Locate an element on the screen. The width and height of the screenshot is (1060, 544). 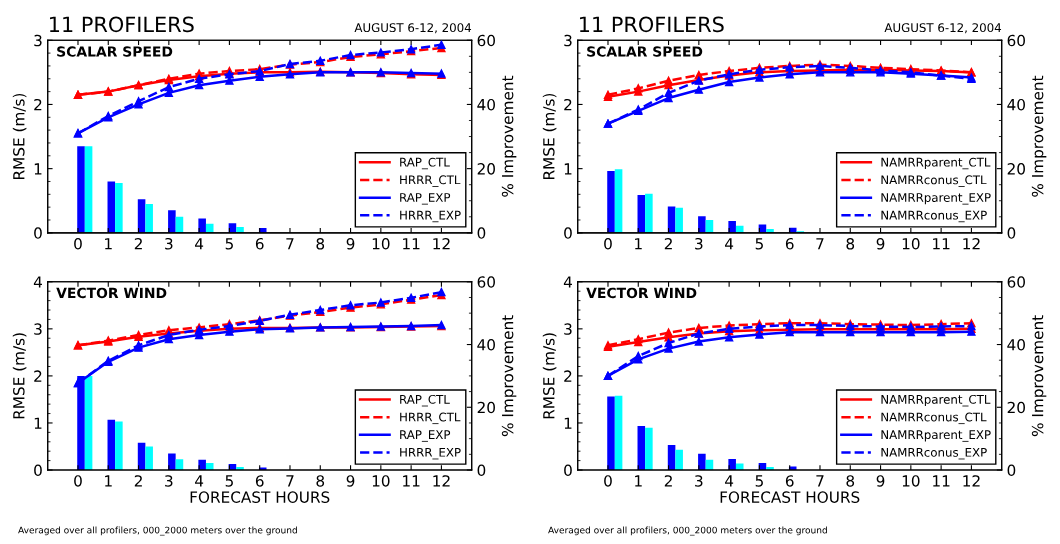
annotation: SCALAR SPEED is located at coordinates (645, 51).